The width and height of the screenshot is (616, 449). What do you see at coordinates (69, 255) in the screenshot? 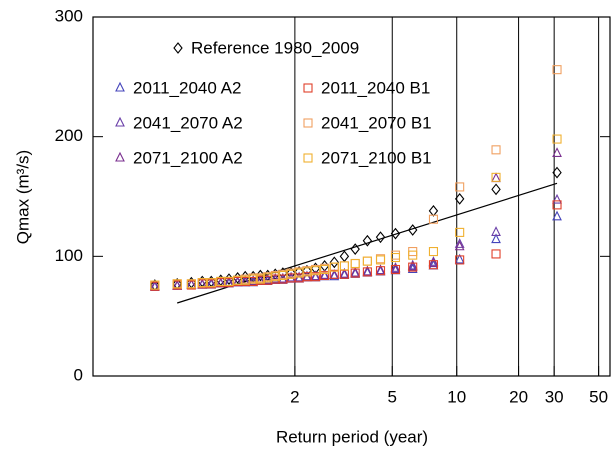
I see `y-tick-label: 100` at bounding box center [69, 255].